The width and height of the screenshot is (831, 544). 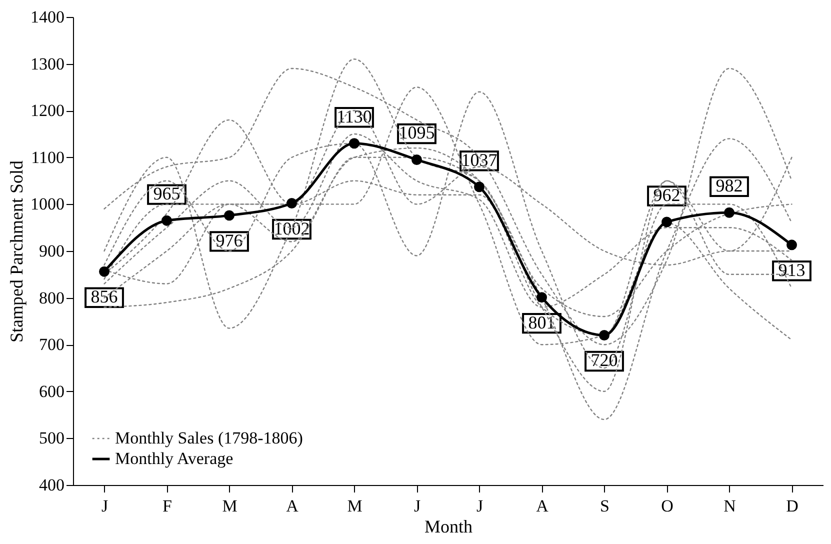 What do you see at coordinates (167, 506) in the screenshot?
I see `x-tick-label: F` at bounding box center [167, 506].